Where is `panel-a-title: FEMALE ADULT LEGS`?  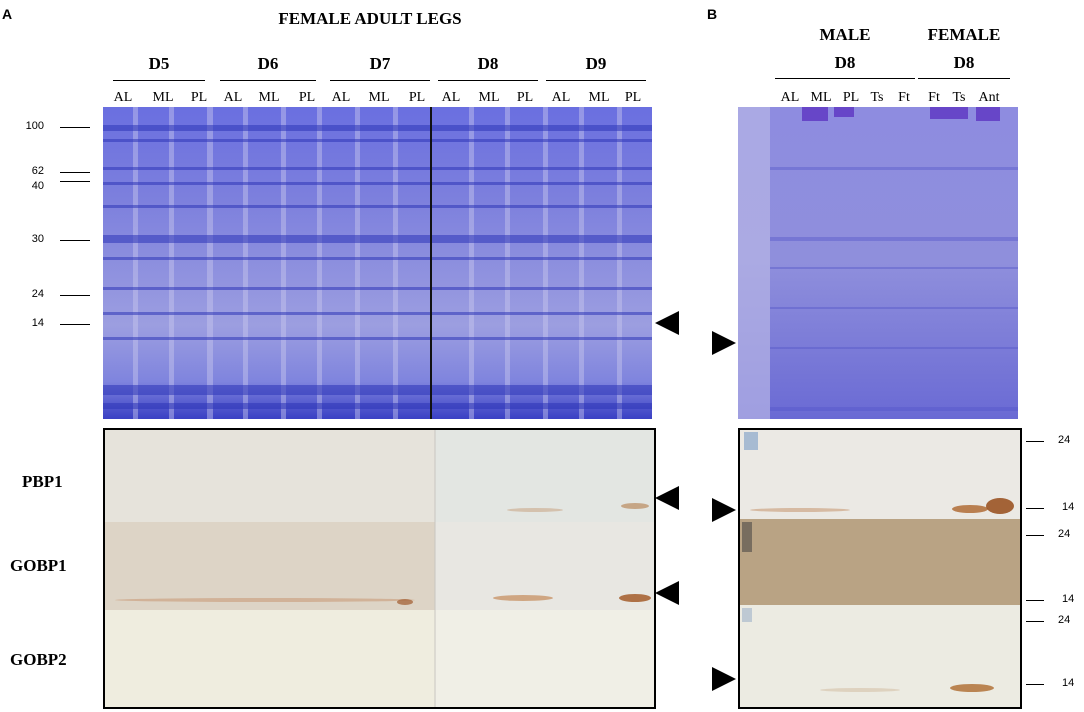
panel-a-title: FEMALE ADULT LEGS is located at coordinates (370, 18).